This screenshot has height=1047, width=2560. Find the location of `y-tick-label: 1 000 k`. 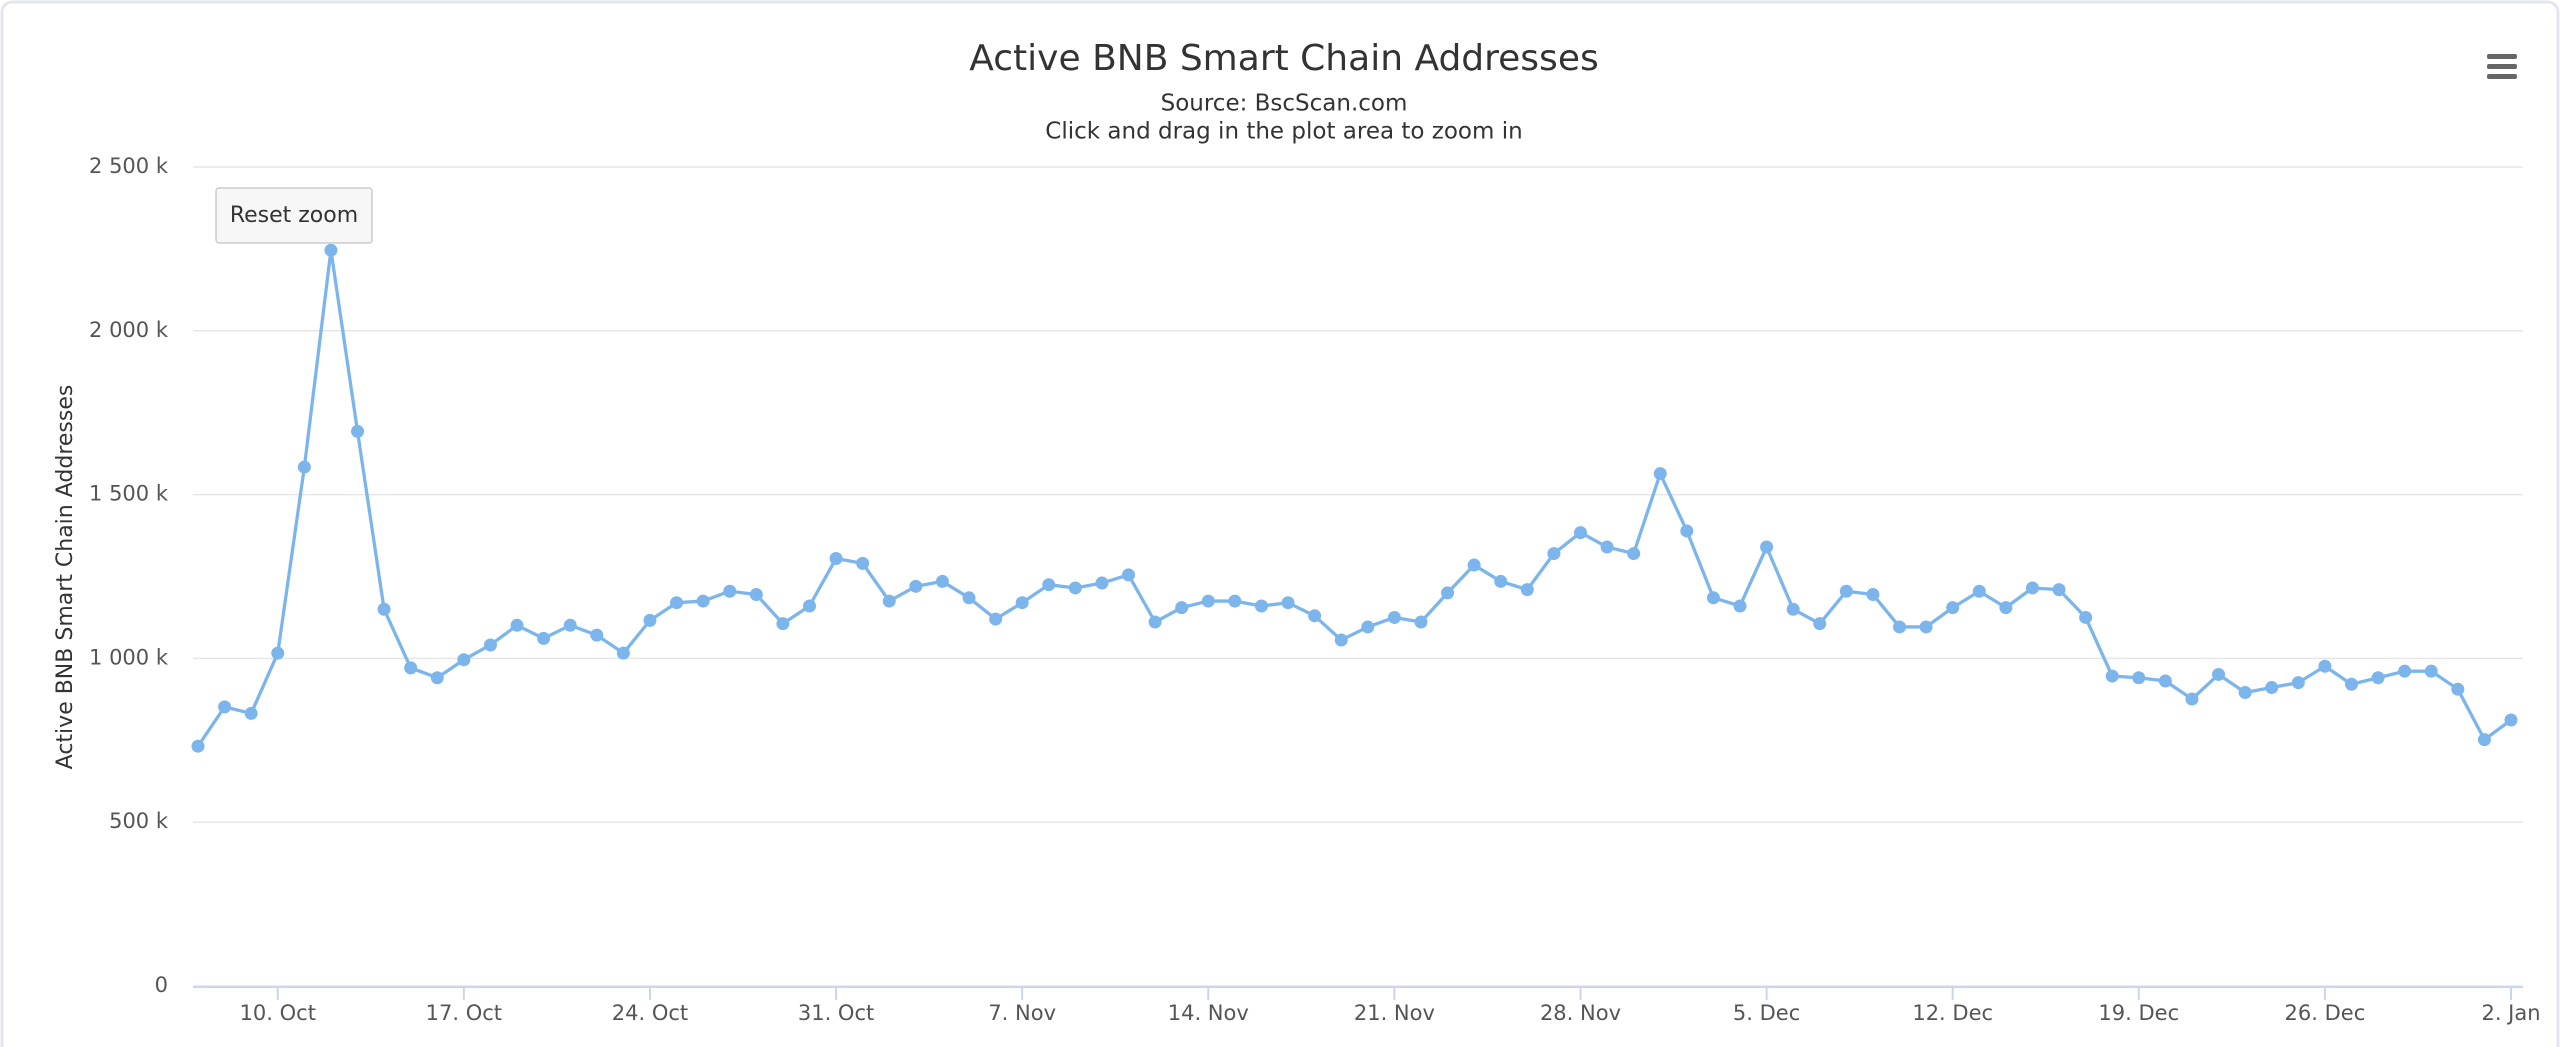

y-tick-label: 1 000 k is located at coordinates (129, 657).